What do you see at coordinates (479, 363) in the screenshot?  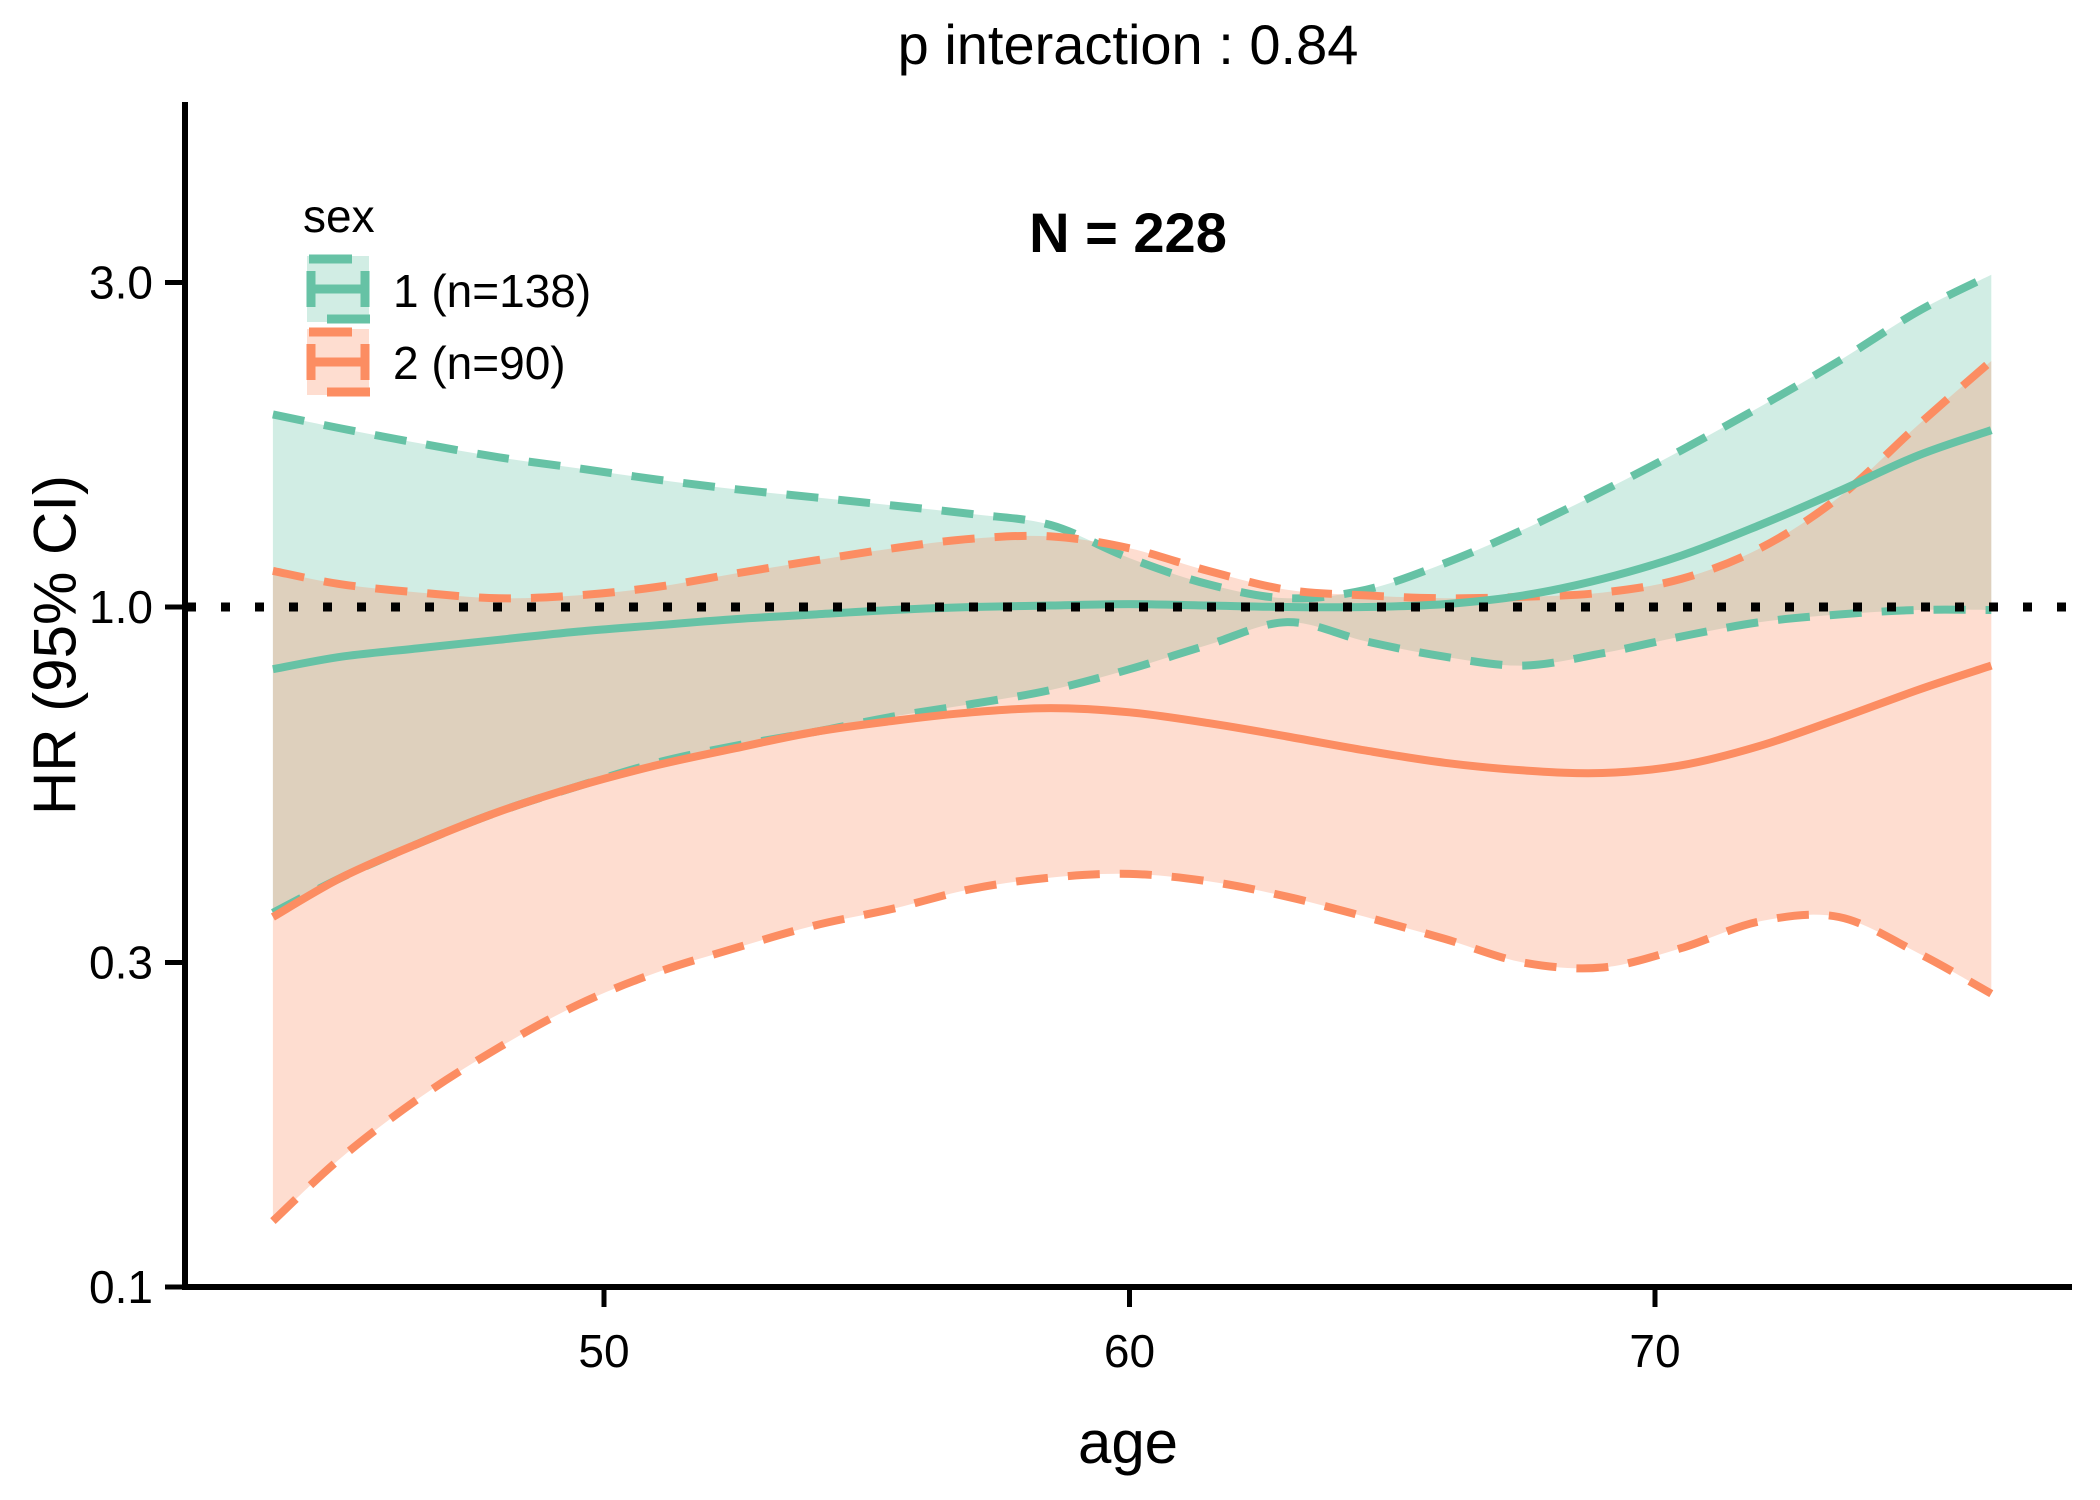 I see `legend-item-label-sex2: 2 (n=90)` at bounding box center [479, 363].